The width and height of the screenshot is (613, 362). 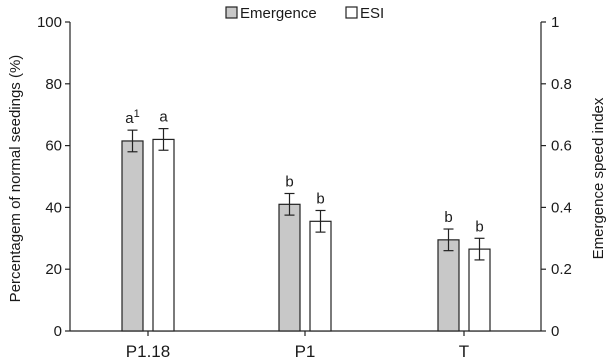 I want to click on bar-emergence-p118, so click(x=132, y=236).